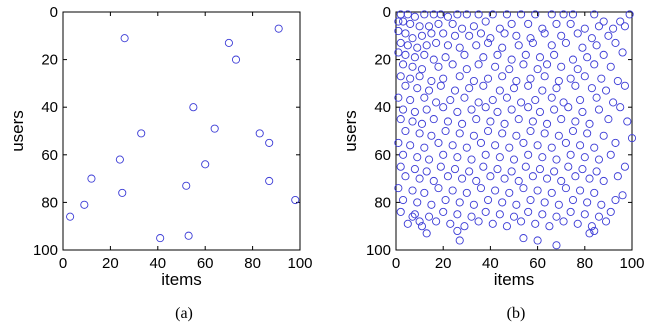 The image size is (647, 325). I want to click on y-tick-label: 80, so click(49, 202).